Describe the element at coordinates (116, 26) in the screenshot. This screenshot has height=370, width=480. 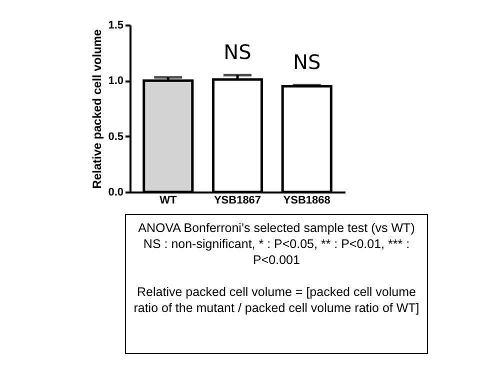
I see `y-tick-label: 1.5` at that location.